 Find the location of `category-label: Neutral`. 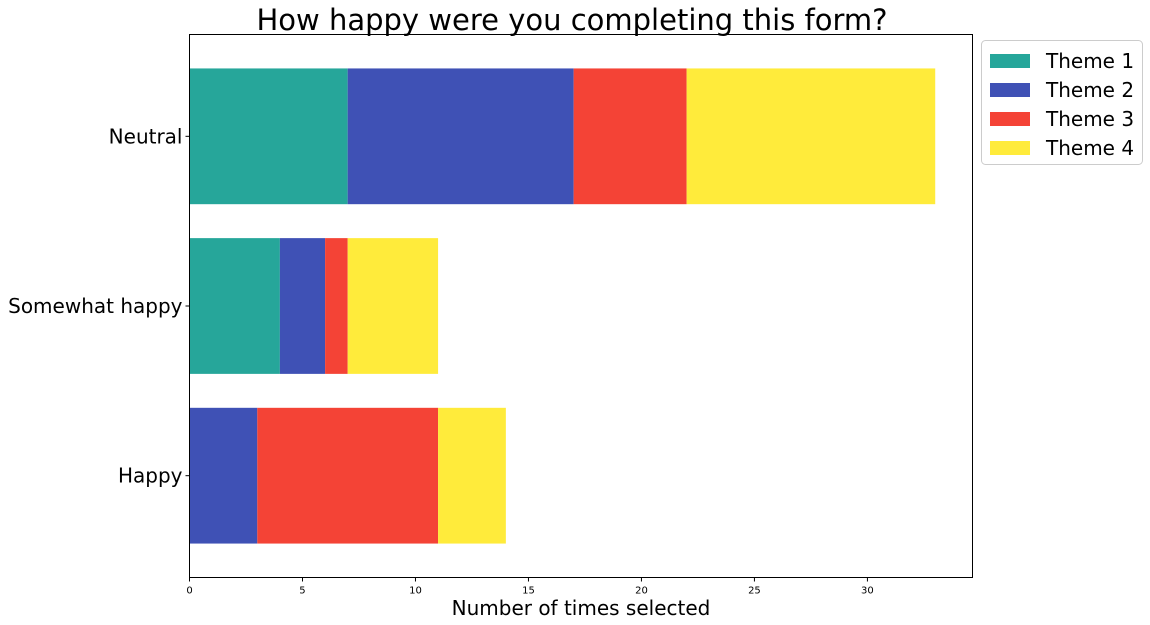

category-label: Neutral is located at coordinates (146, 136).